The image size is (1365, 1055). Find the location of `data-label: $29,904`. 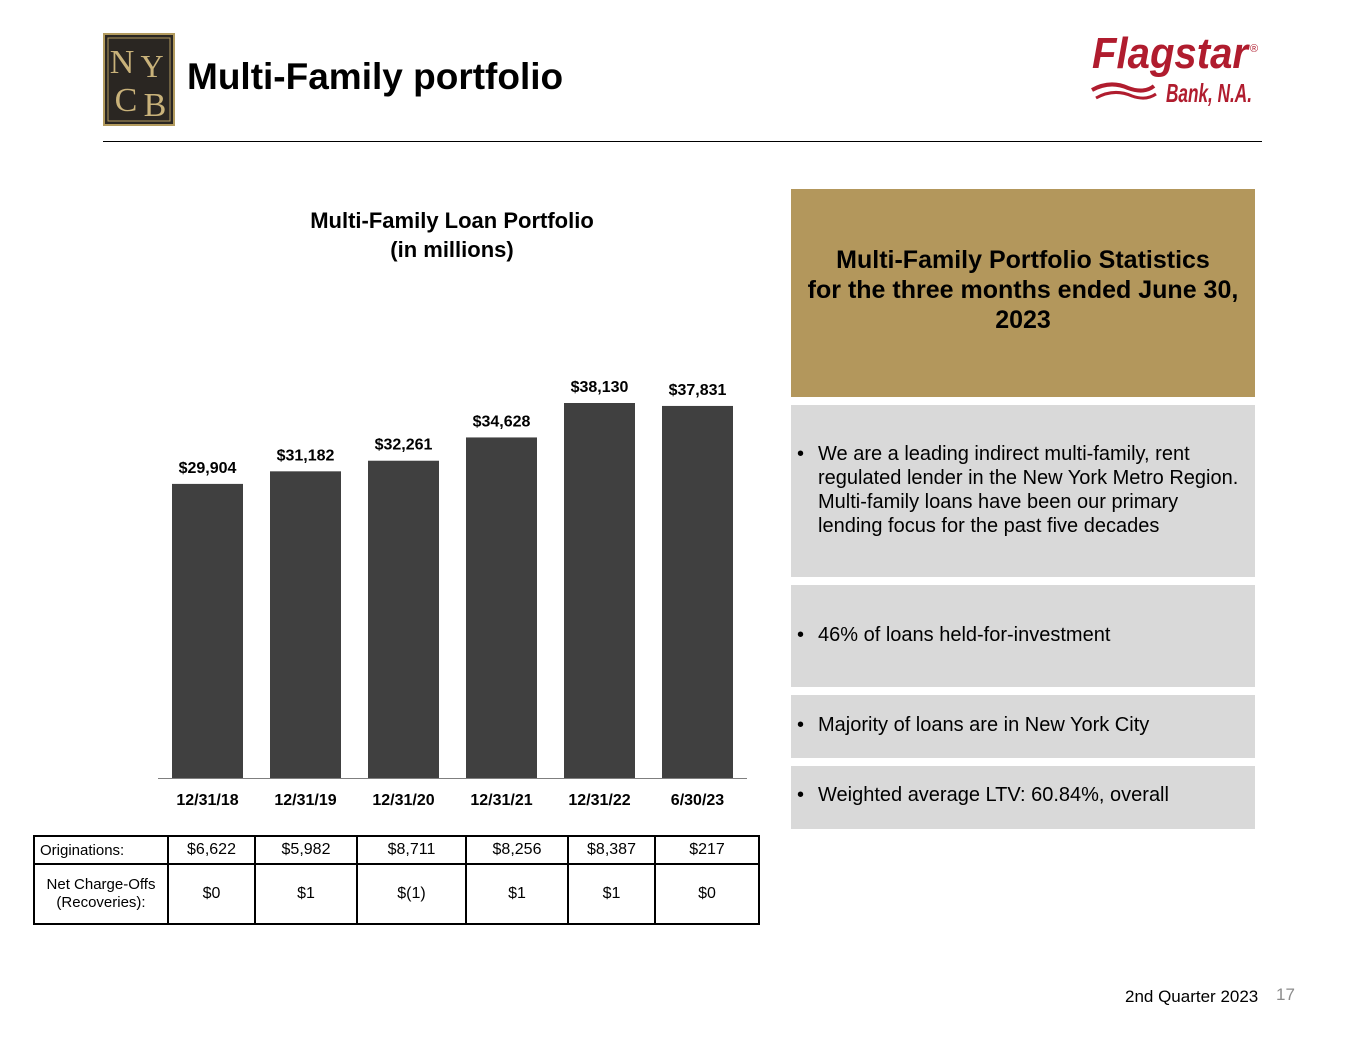

data-label: $29,904 is located at coordinates (208, 468).